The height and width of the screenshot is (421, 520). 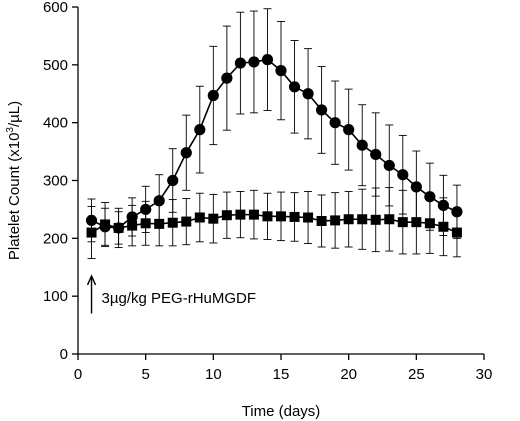 I want to click on y-axis-title-suffix: /µL), so click(x=14, y=114).